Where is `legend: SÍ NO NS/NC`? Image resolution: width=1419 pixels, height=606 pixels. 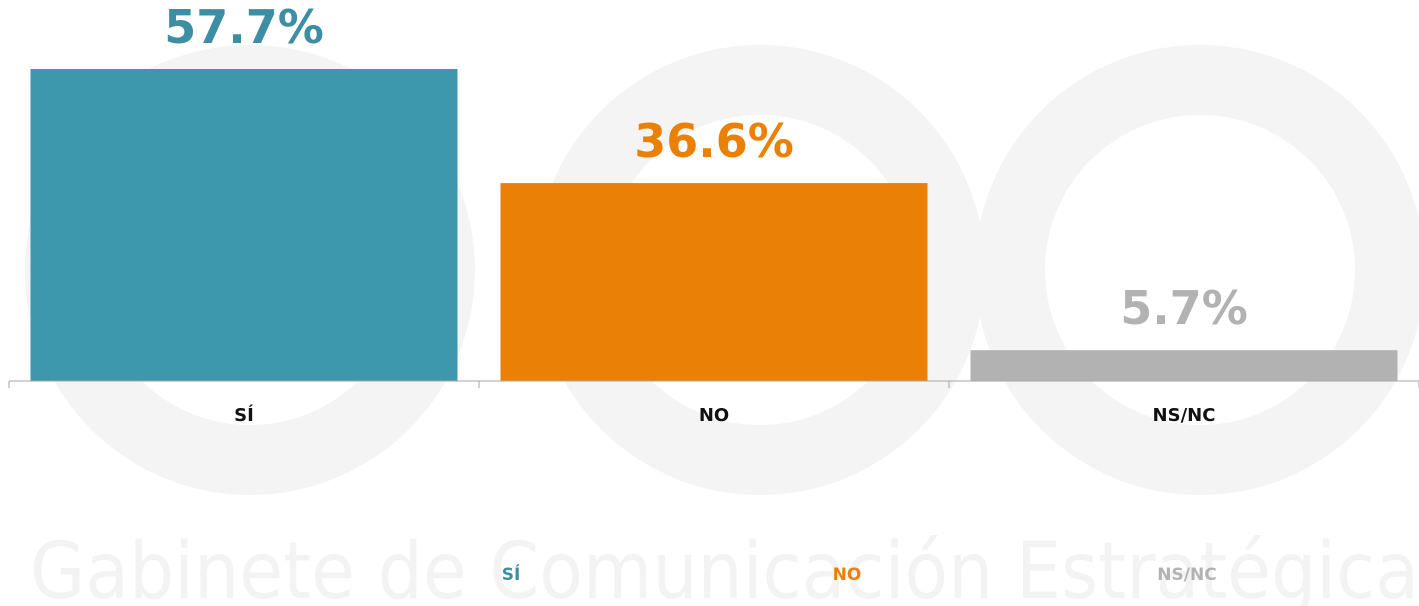
legend: SÍ NO NS/NC is located at coordinates (859, 574).